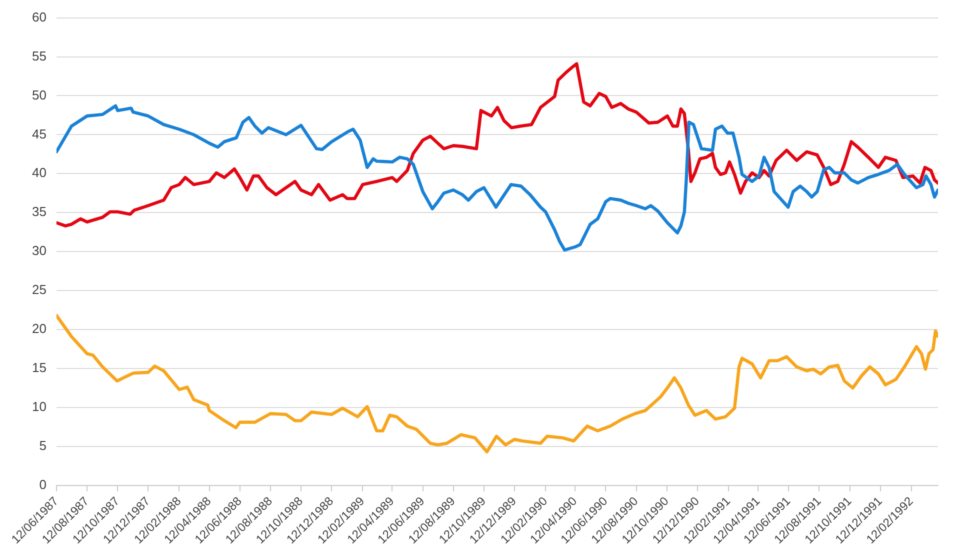 The image size is (960, 554). What do you see at coordinates (39, 56) in the screenshot?
I see `y-tick-label: 55` at bounding box center [39, 56].